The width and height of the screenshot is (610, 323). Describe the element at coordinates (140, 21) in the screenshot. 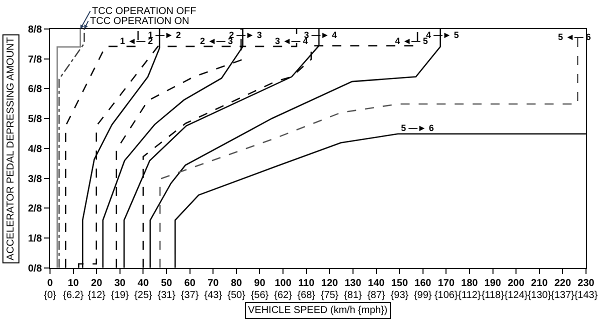

I see `annotation: TCC OPERATION ON` at that location.